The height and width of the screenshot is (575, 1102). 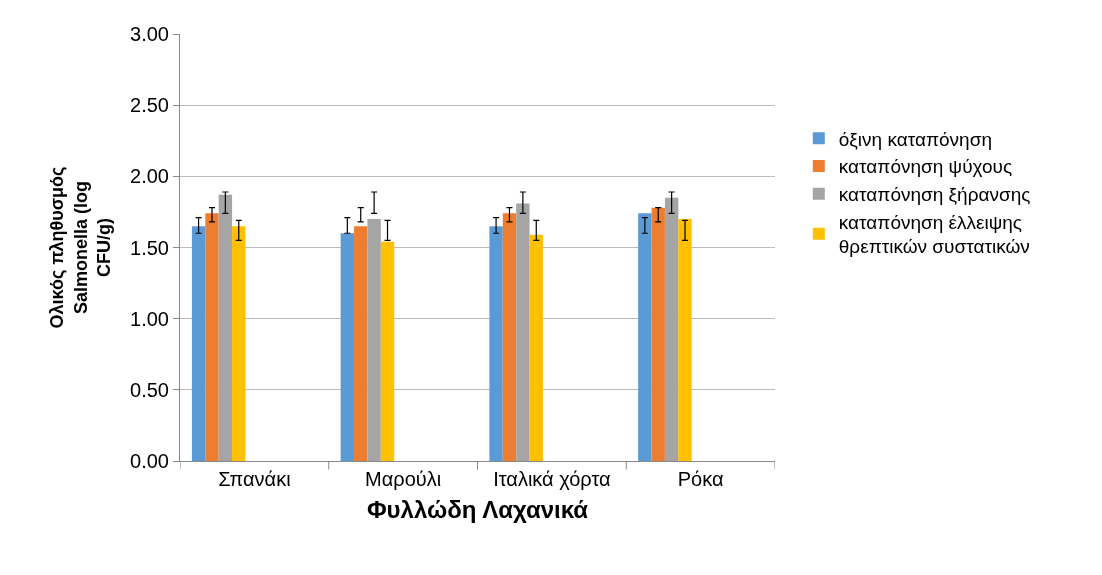 What do you see at coordinates (149, 176) in the screenshot?
I see `y-tick-label: 2.00` at bounding box center [149, 176].